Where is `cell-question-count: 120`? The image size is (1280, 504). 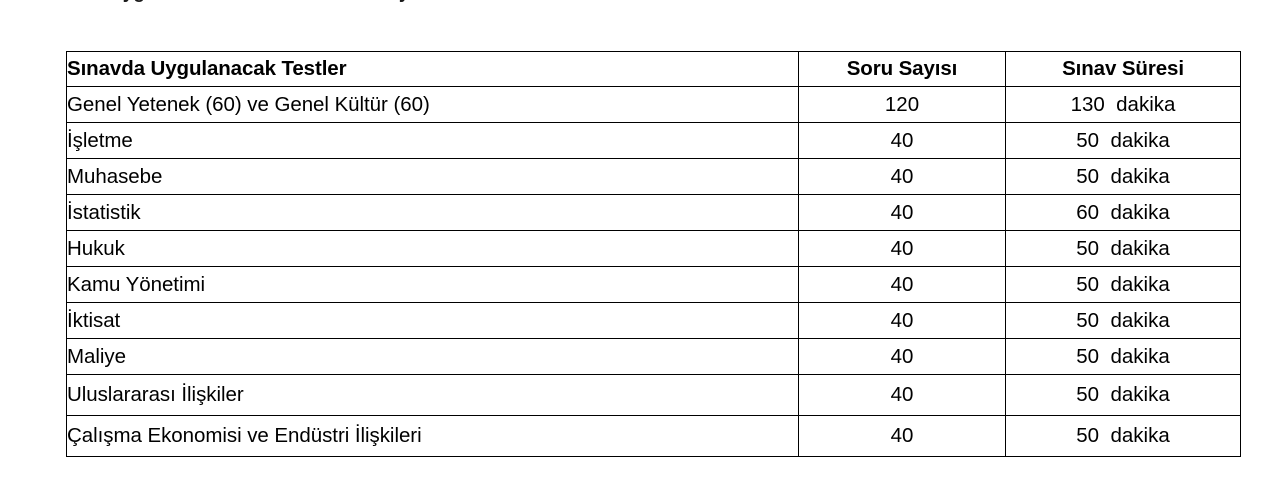
cell-question-count: 120 is located at coordinates (902, 104).